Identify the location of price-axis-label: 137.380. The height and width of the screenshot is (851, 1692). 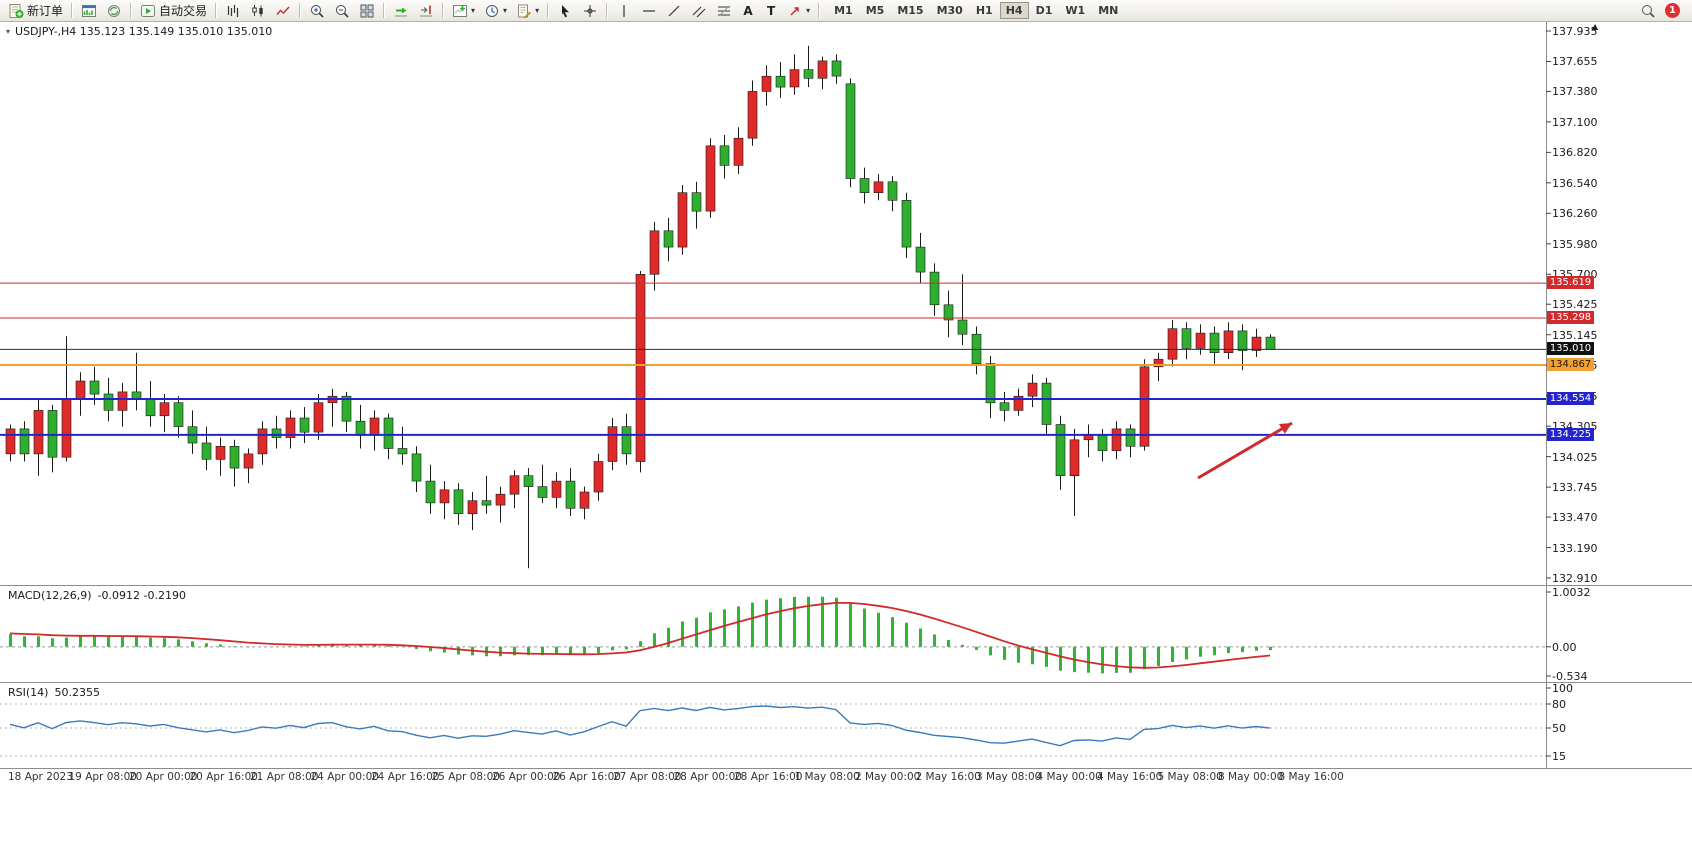
(1575, 92).